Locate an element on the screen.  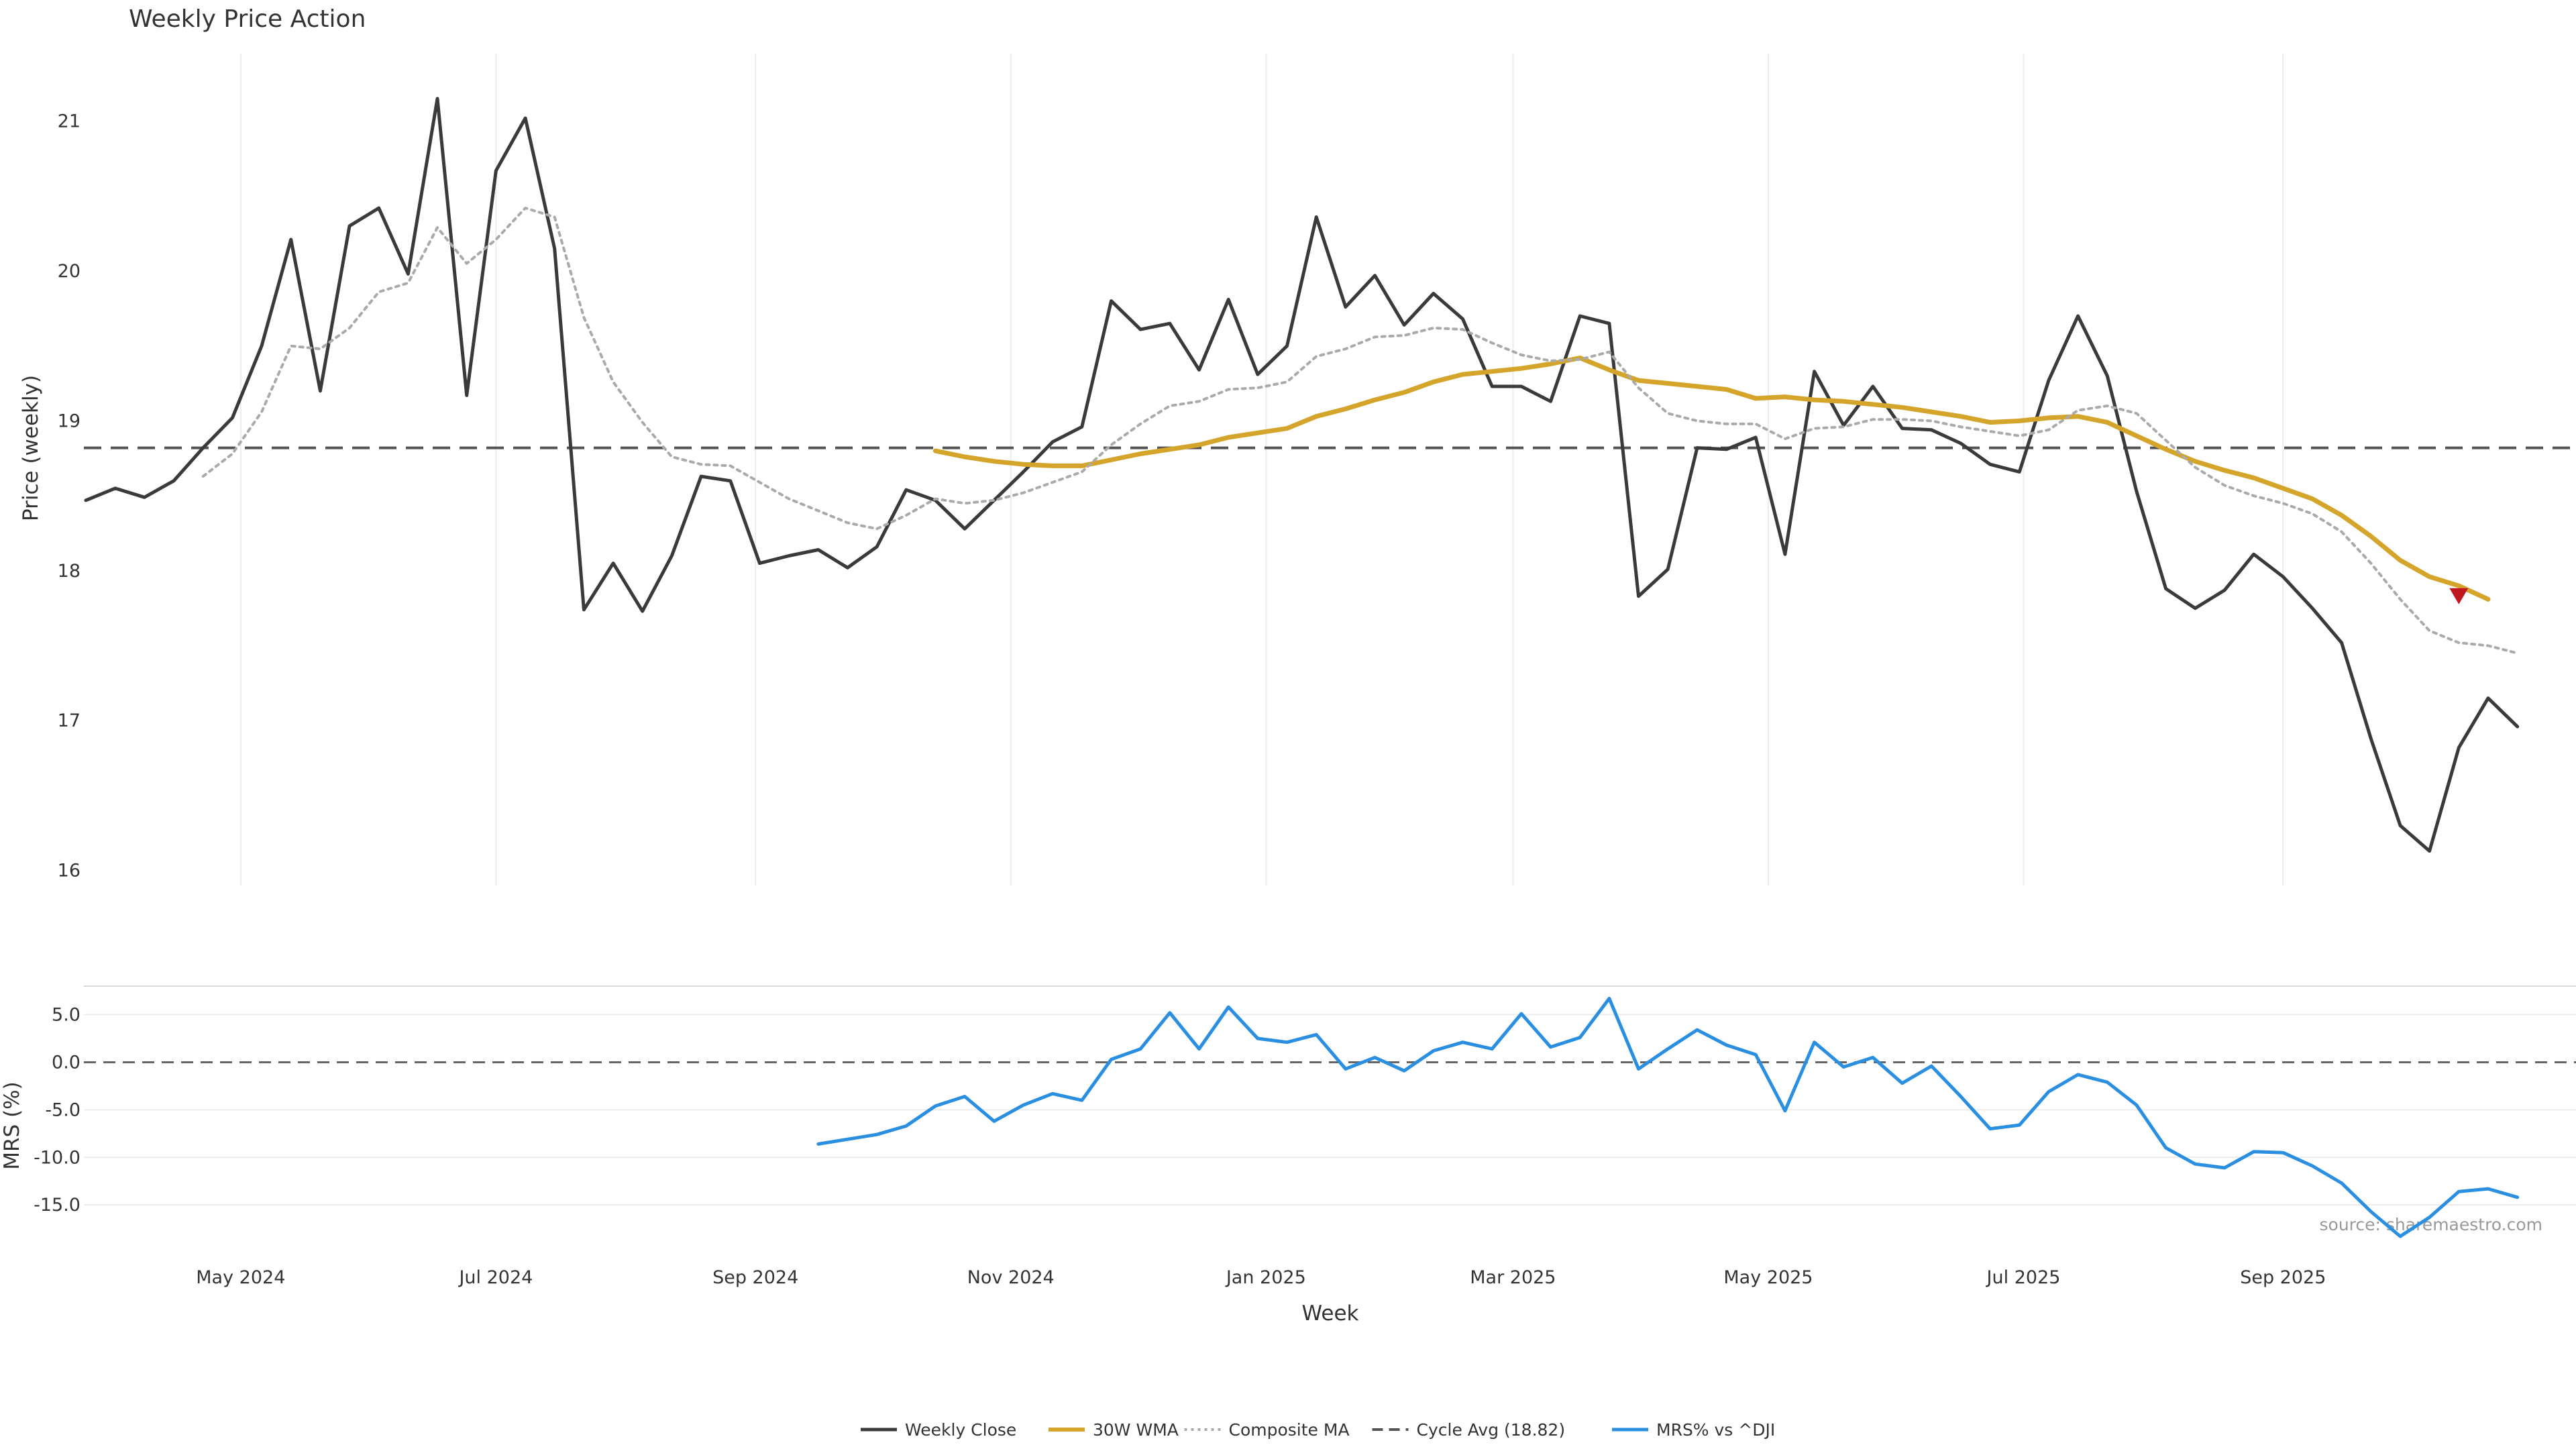
mrs-y-tick-label: 0.0 is located at coordinates (66, 1062).